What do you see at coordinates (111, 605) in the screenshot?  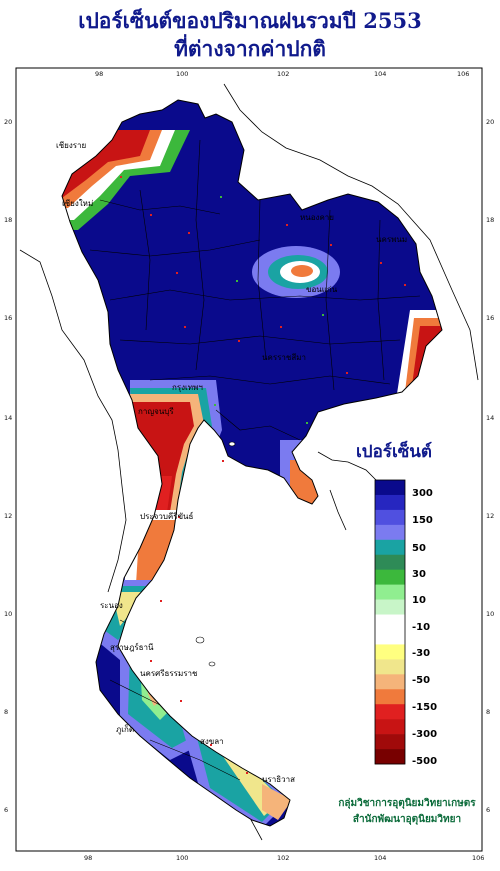 I see `city-label: ระนอง` at bounding box center [111, 605].